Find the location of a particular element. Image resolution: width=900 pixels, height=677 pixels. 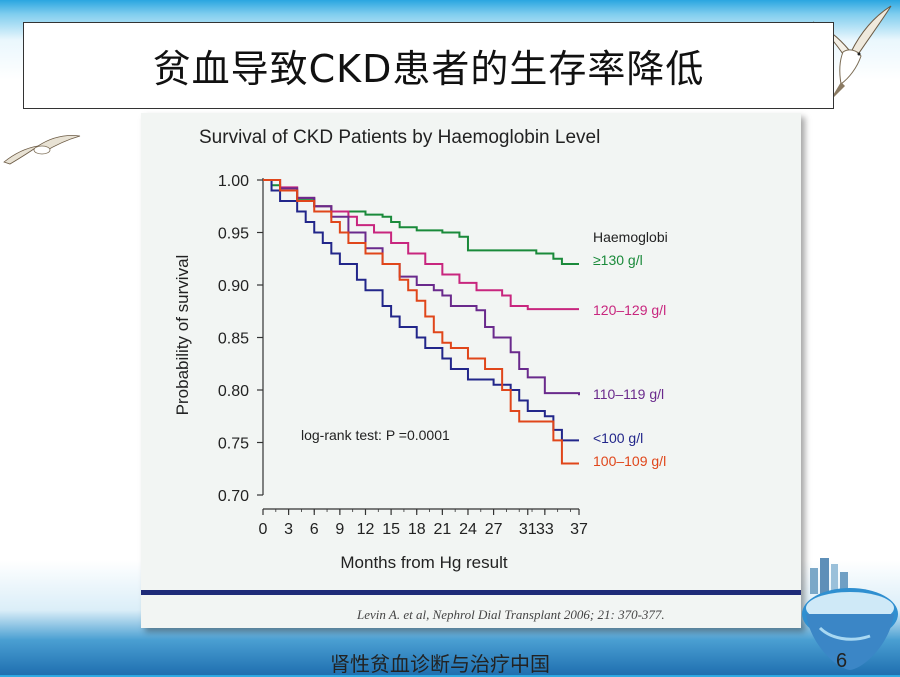

x-tick-label: 15 is located at coordinates (391, 529).